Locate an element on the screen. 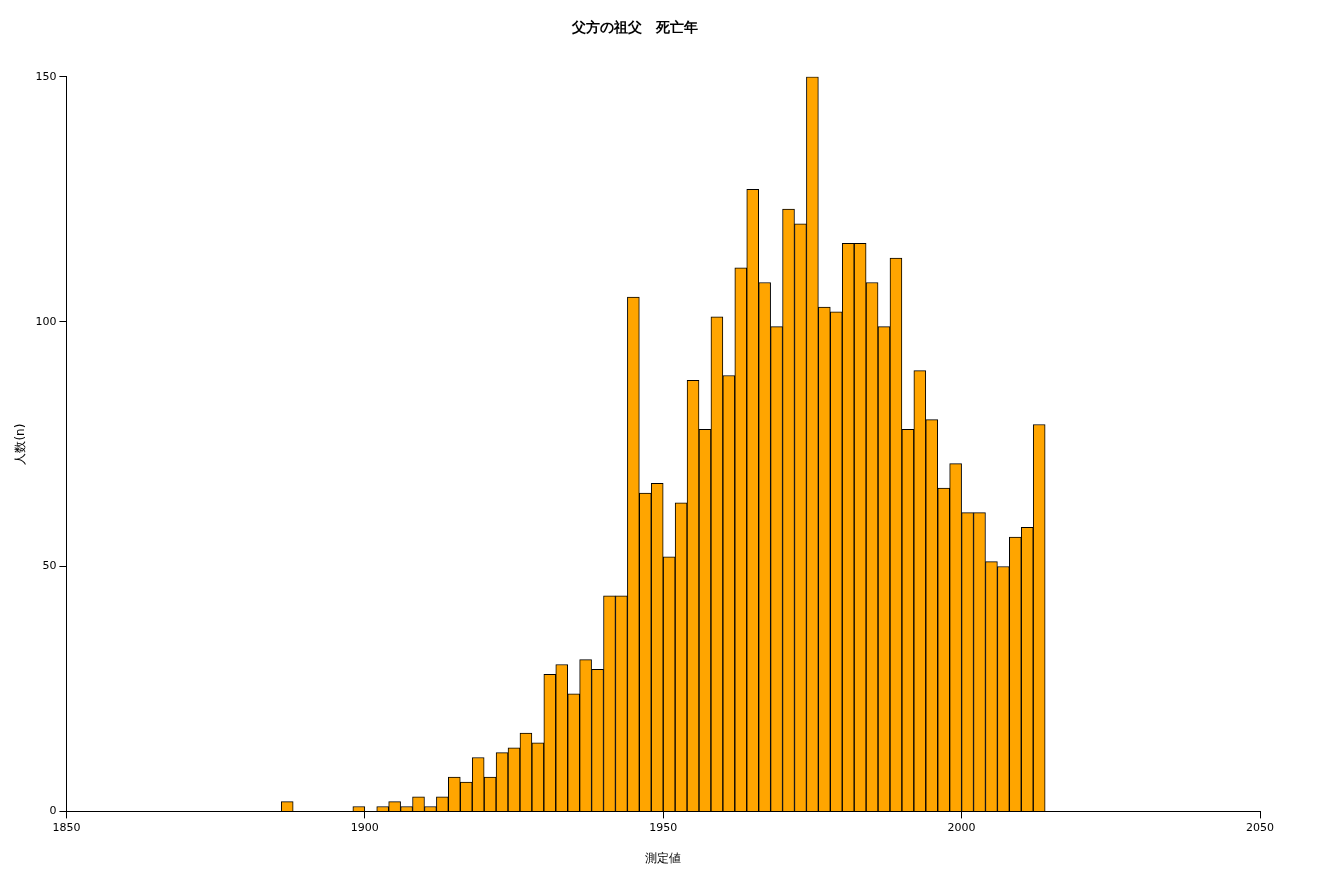 This screenshot has height=880, width=1320. x-axis-title: 測定値 is located at coordinates (663, 857).